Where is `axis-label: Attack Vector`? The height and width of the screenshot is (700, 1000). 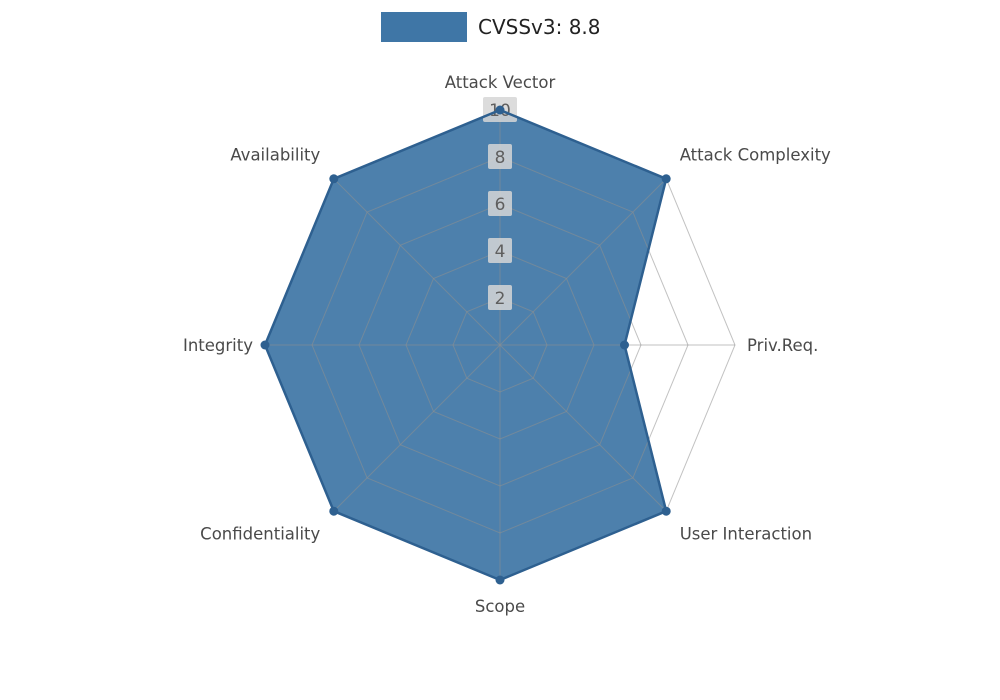 axis-label: Attack Vector is located at coordinates (500, 82).